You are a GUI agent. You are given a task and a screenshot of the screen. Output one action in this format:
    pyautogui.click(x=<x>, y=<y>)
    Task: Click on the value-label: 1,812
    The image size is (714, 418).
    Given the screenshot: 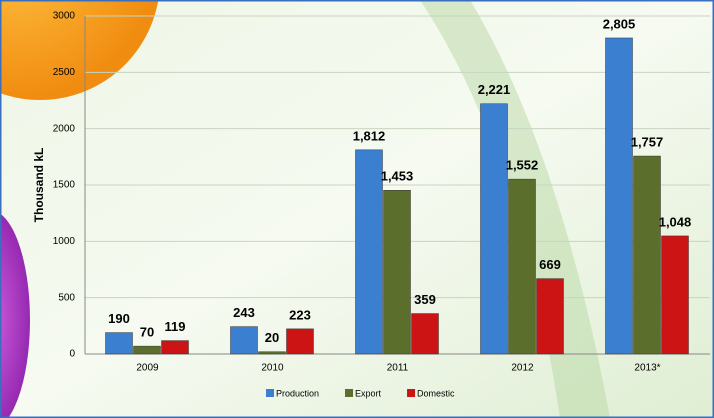 What is the action you would take?
    pyautogui.click(x=369, y=135)
    